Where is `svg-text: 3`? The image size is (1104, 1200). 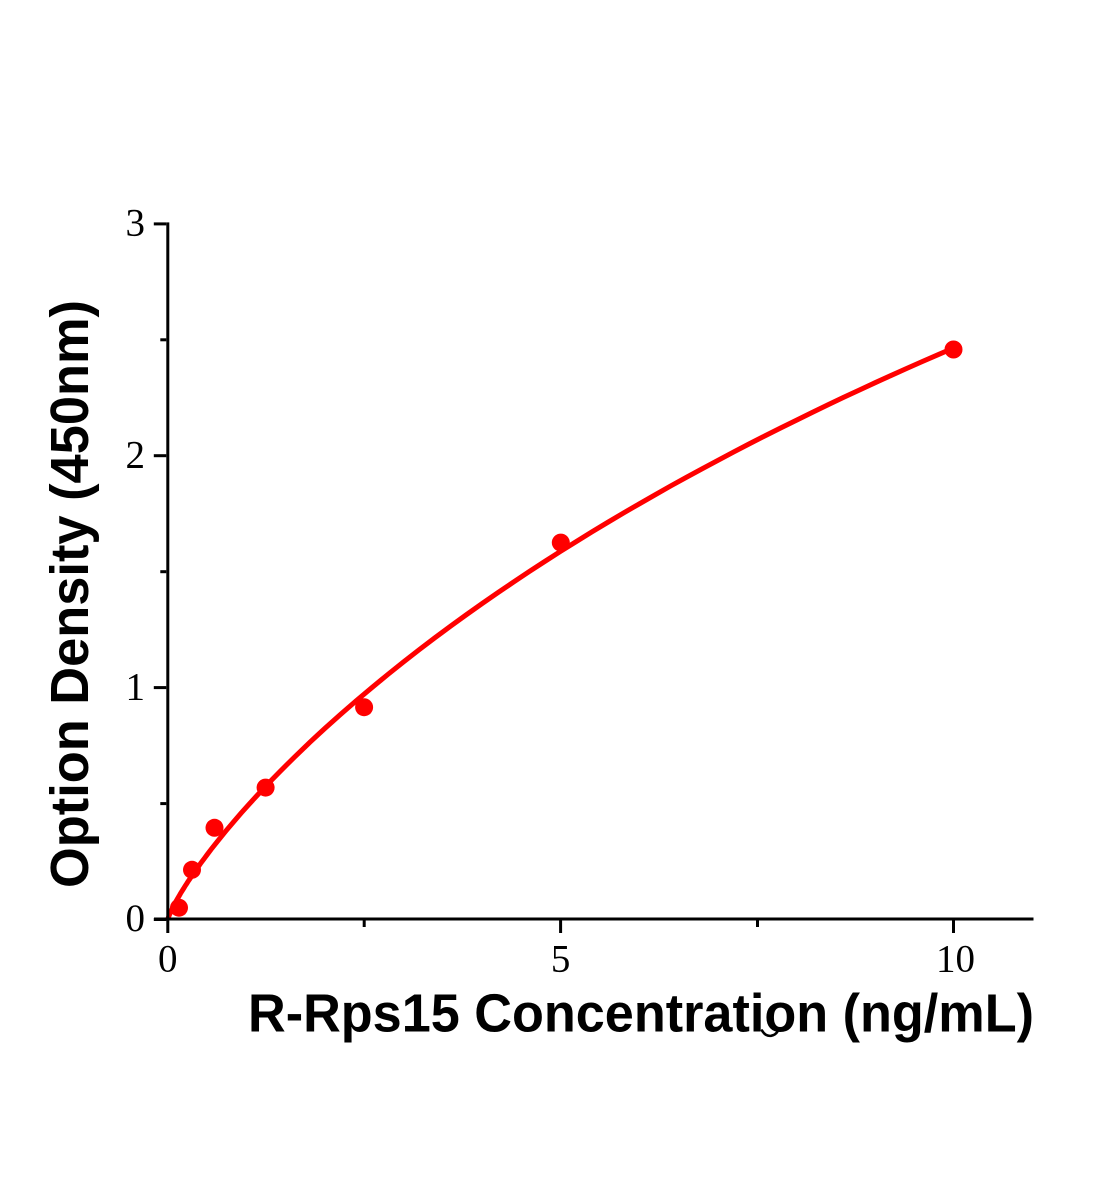
svg-text: 3 is located at coordinates (136, 223).